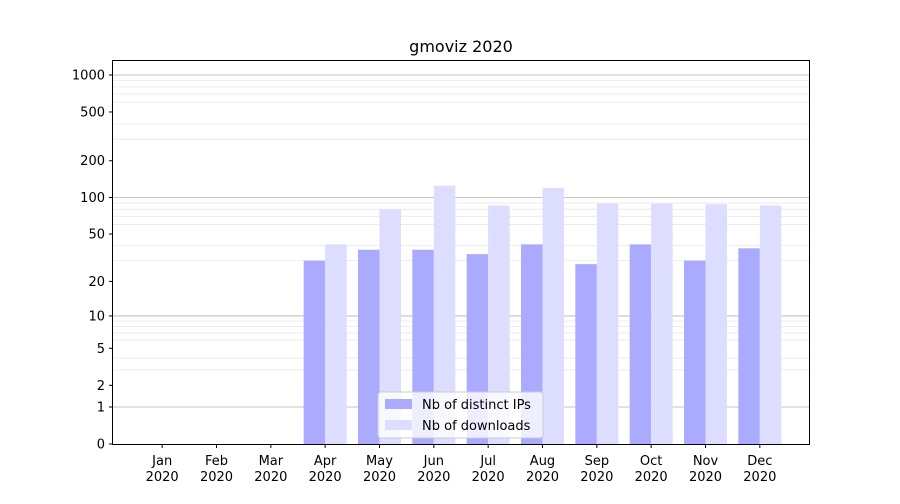 The height and width of the screenshot is (504, 900). Describe the element at coordinates (101, 407) in the screenshot. I see `y-tick-label: 1` at that location.